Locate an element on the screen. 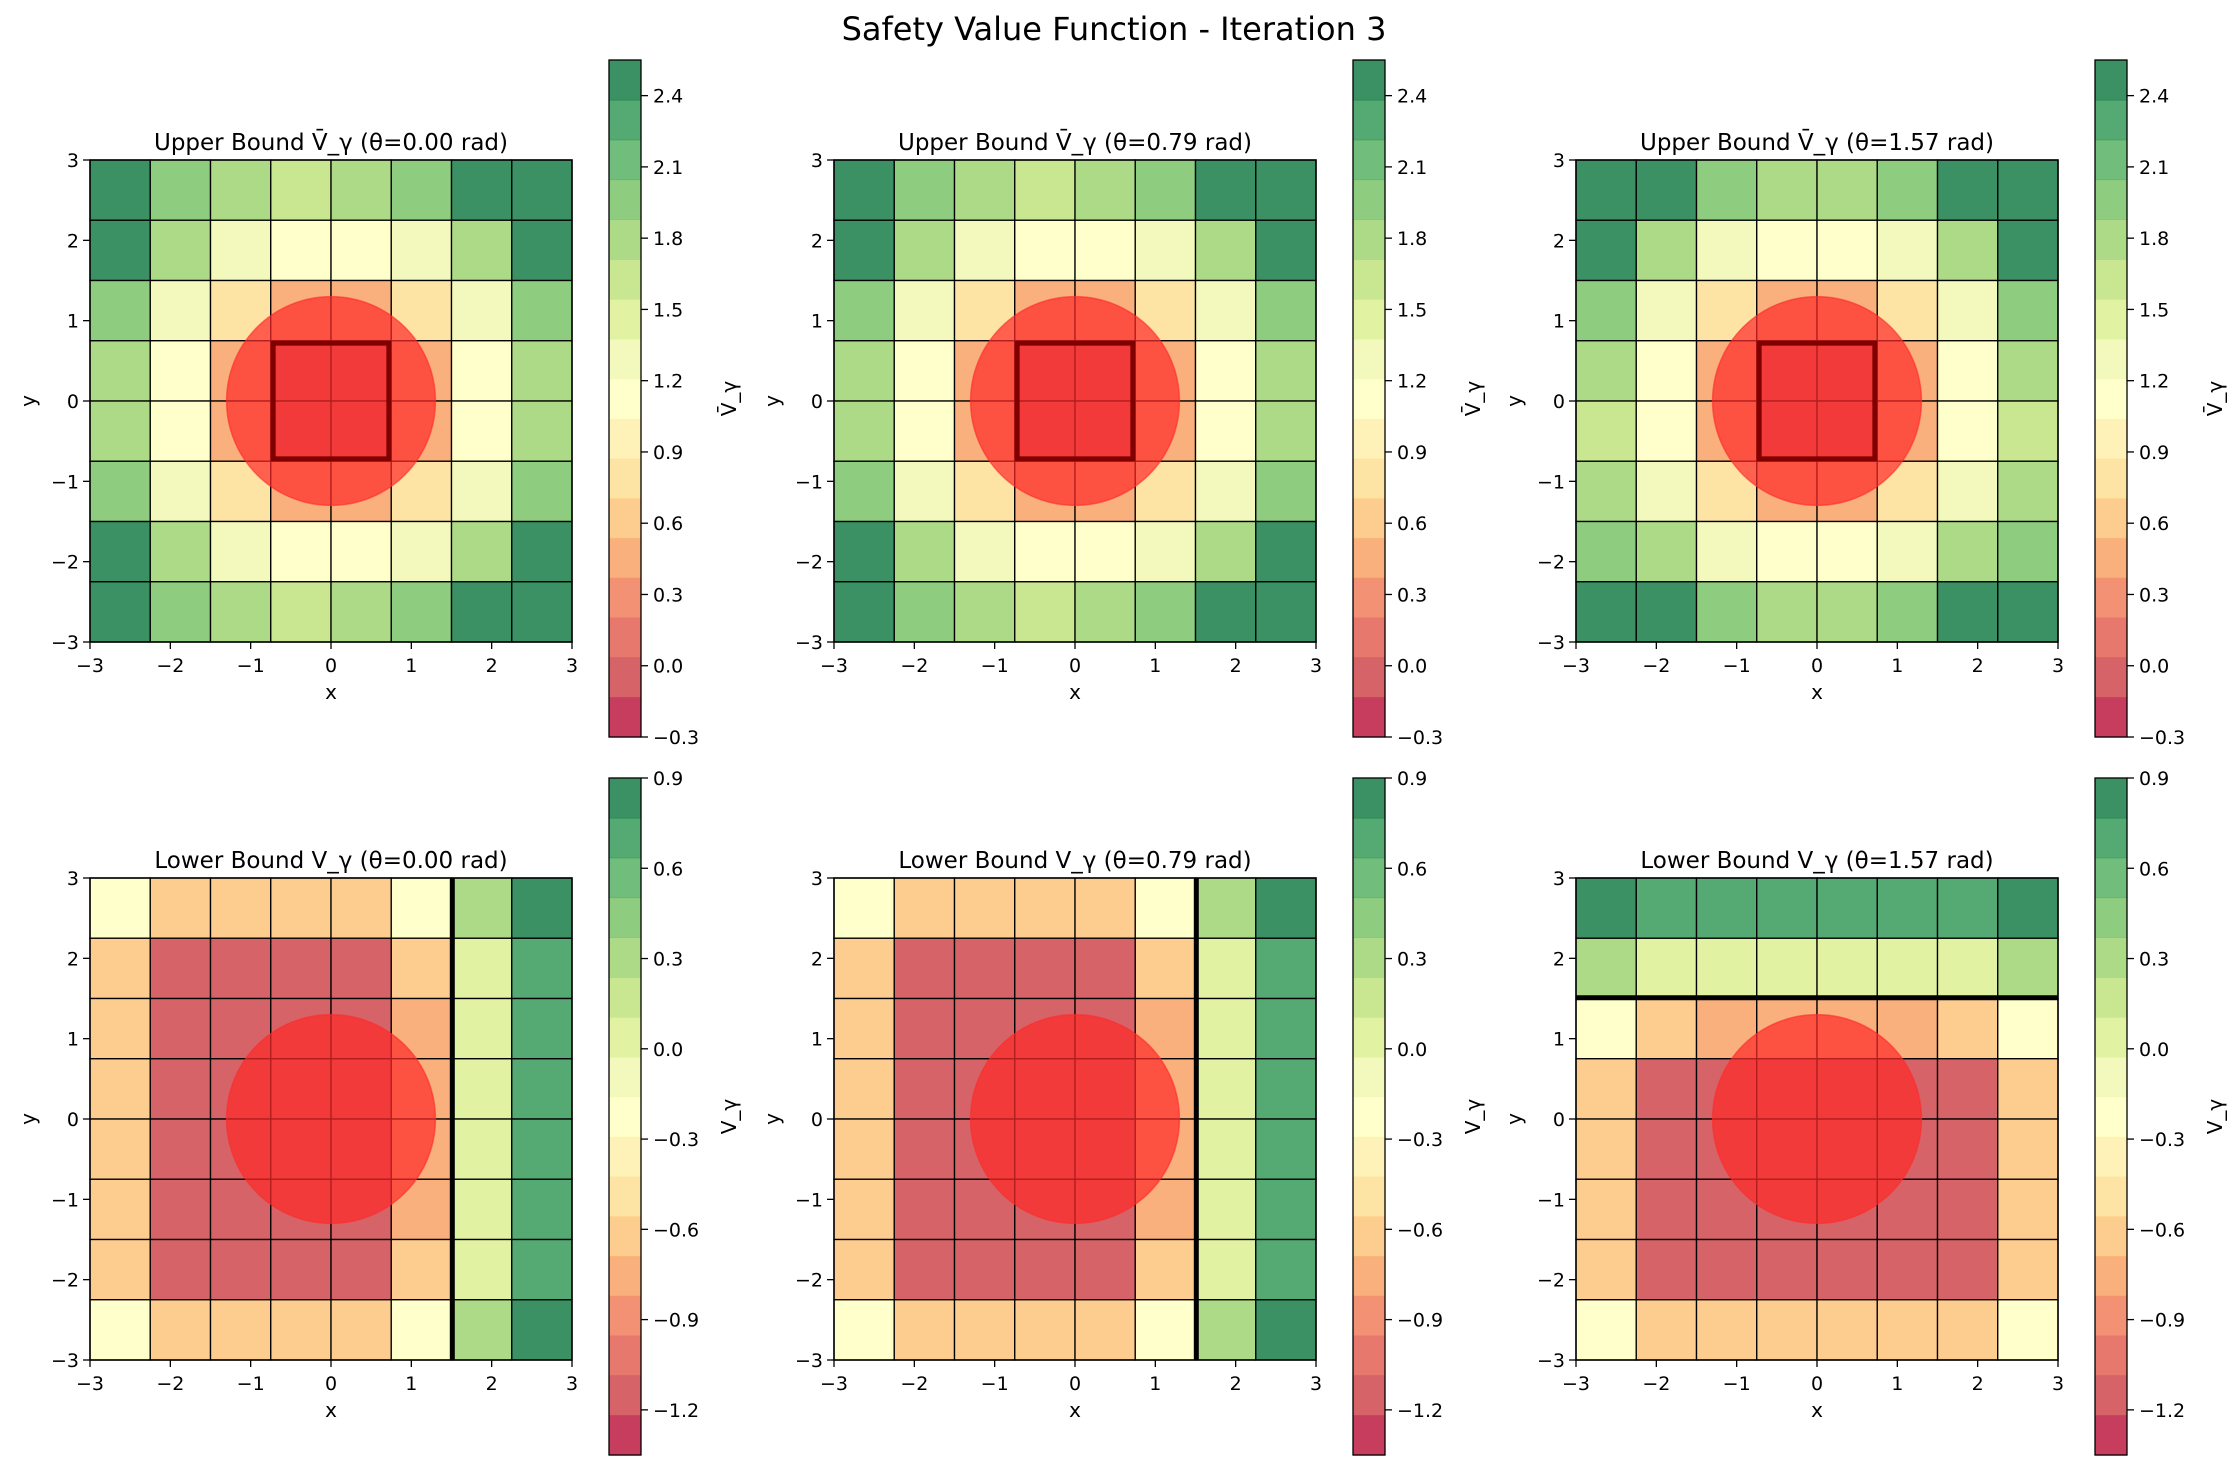  y-tick-label: −3 is located at coordinates (65, 1361).